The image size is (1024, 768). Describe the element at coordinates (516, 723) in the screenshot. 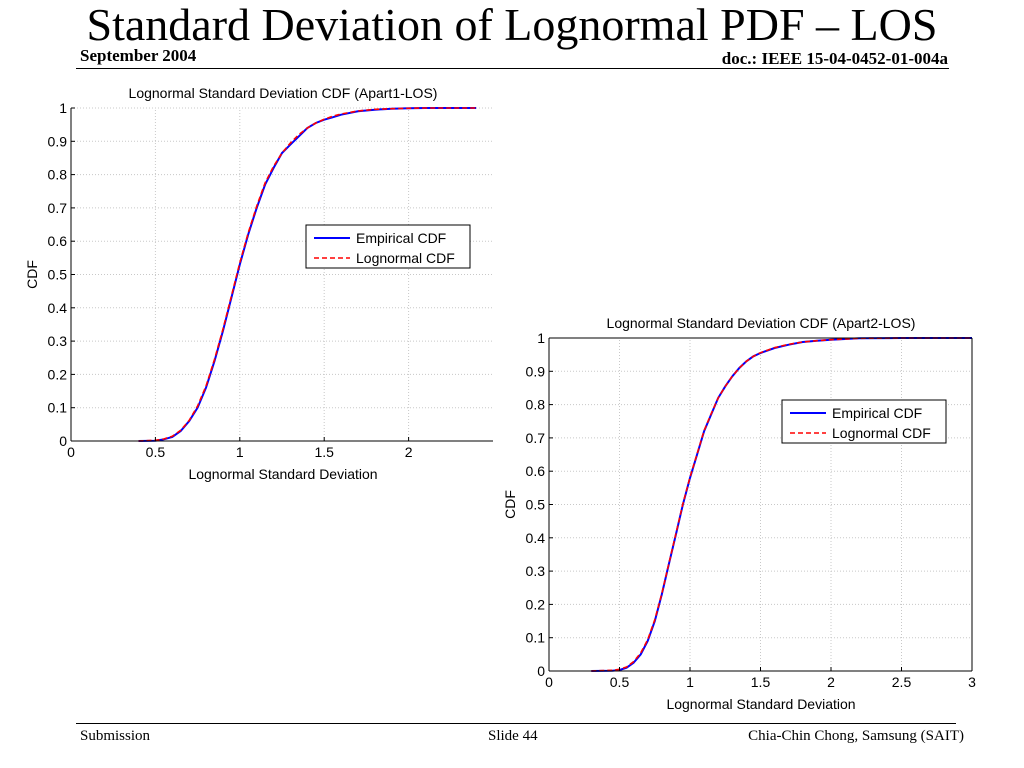

I see `footer-divider` at that location.